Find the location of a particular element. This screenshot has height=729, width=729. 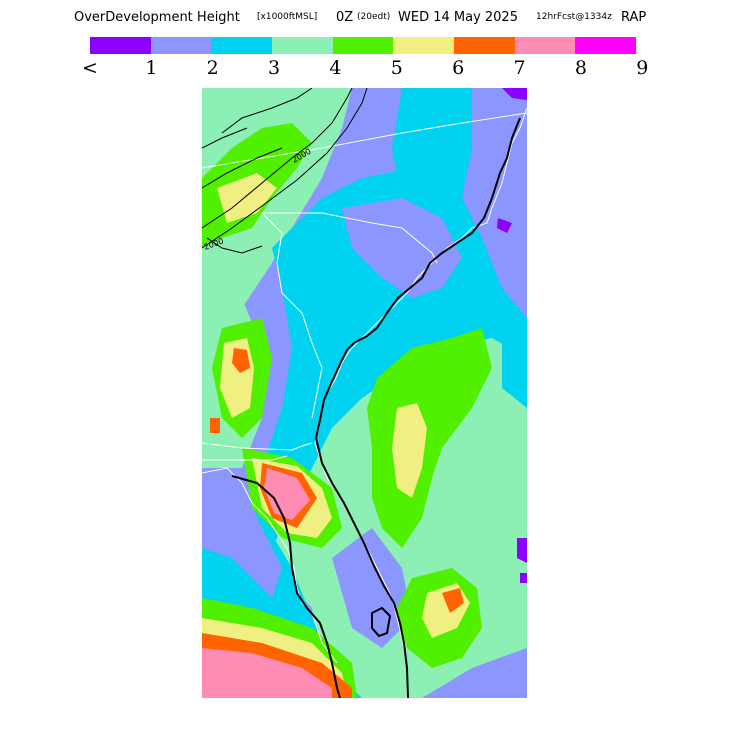

color-legend-ticks: <1 2 3 4 5 6 7 8 9 is located at coordinates (364, 69).